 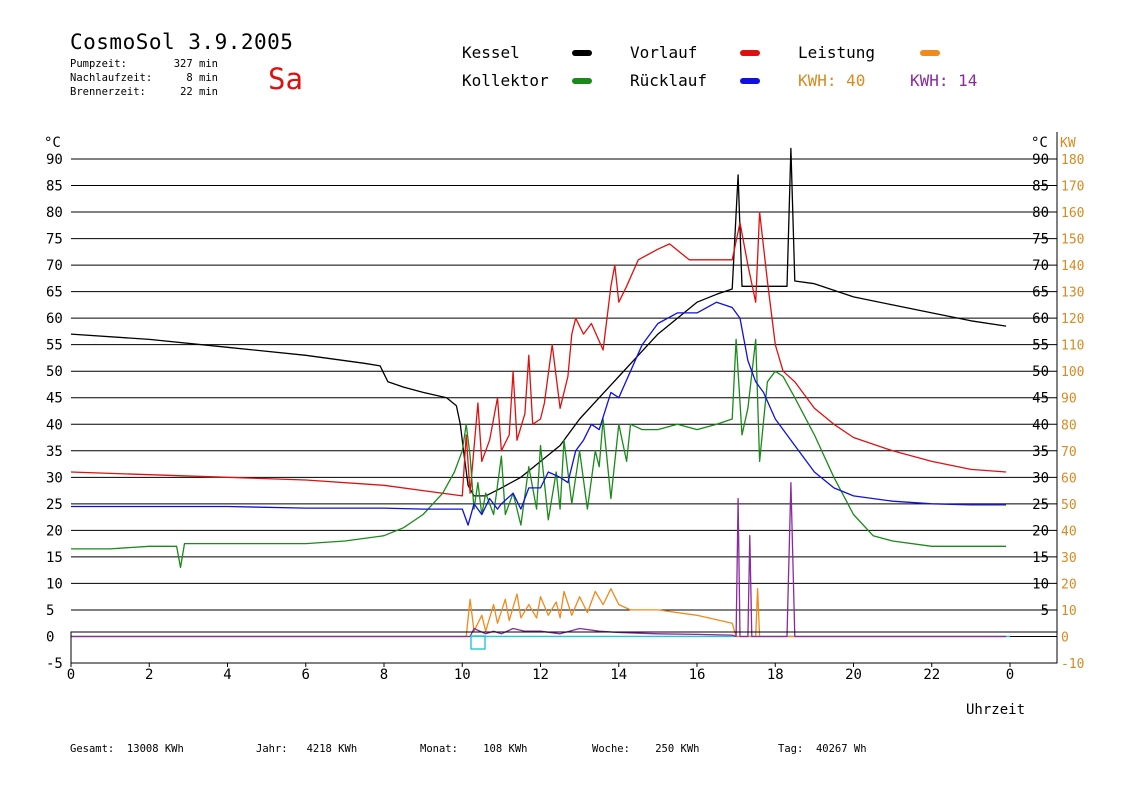 I want to click on y-tick-left: 0, so click(x=50, y=637).